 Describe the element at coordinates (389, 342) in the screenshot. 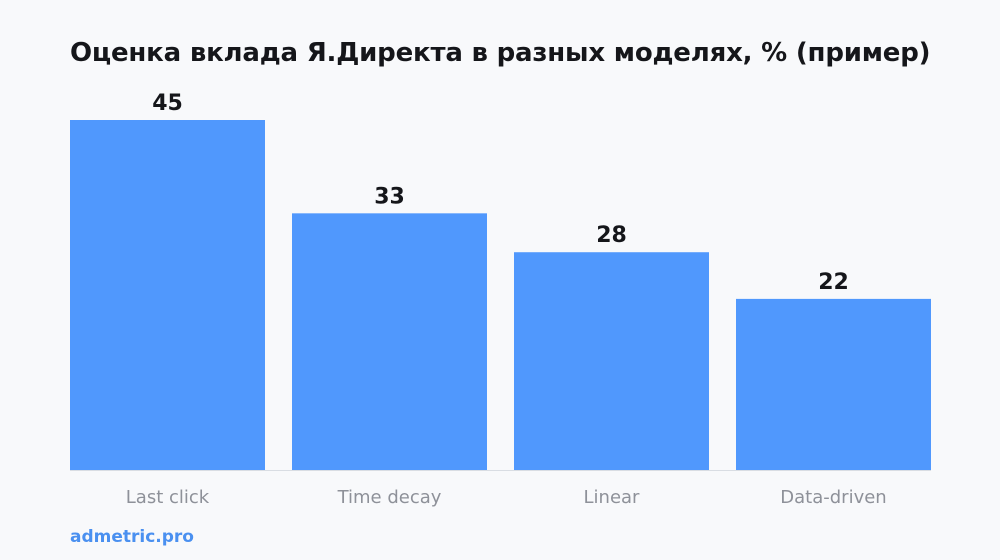

I see `bar-time-decay` at that location.